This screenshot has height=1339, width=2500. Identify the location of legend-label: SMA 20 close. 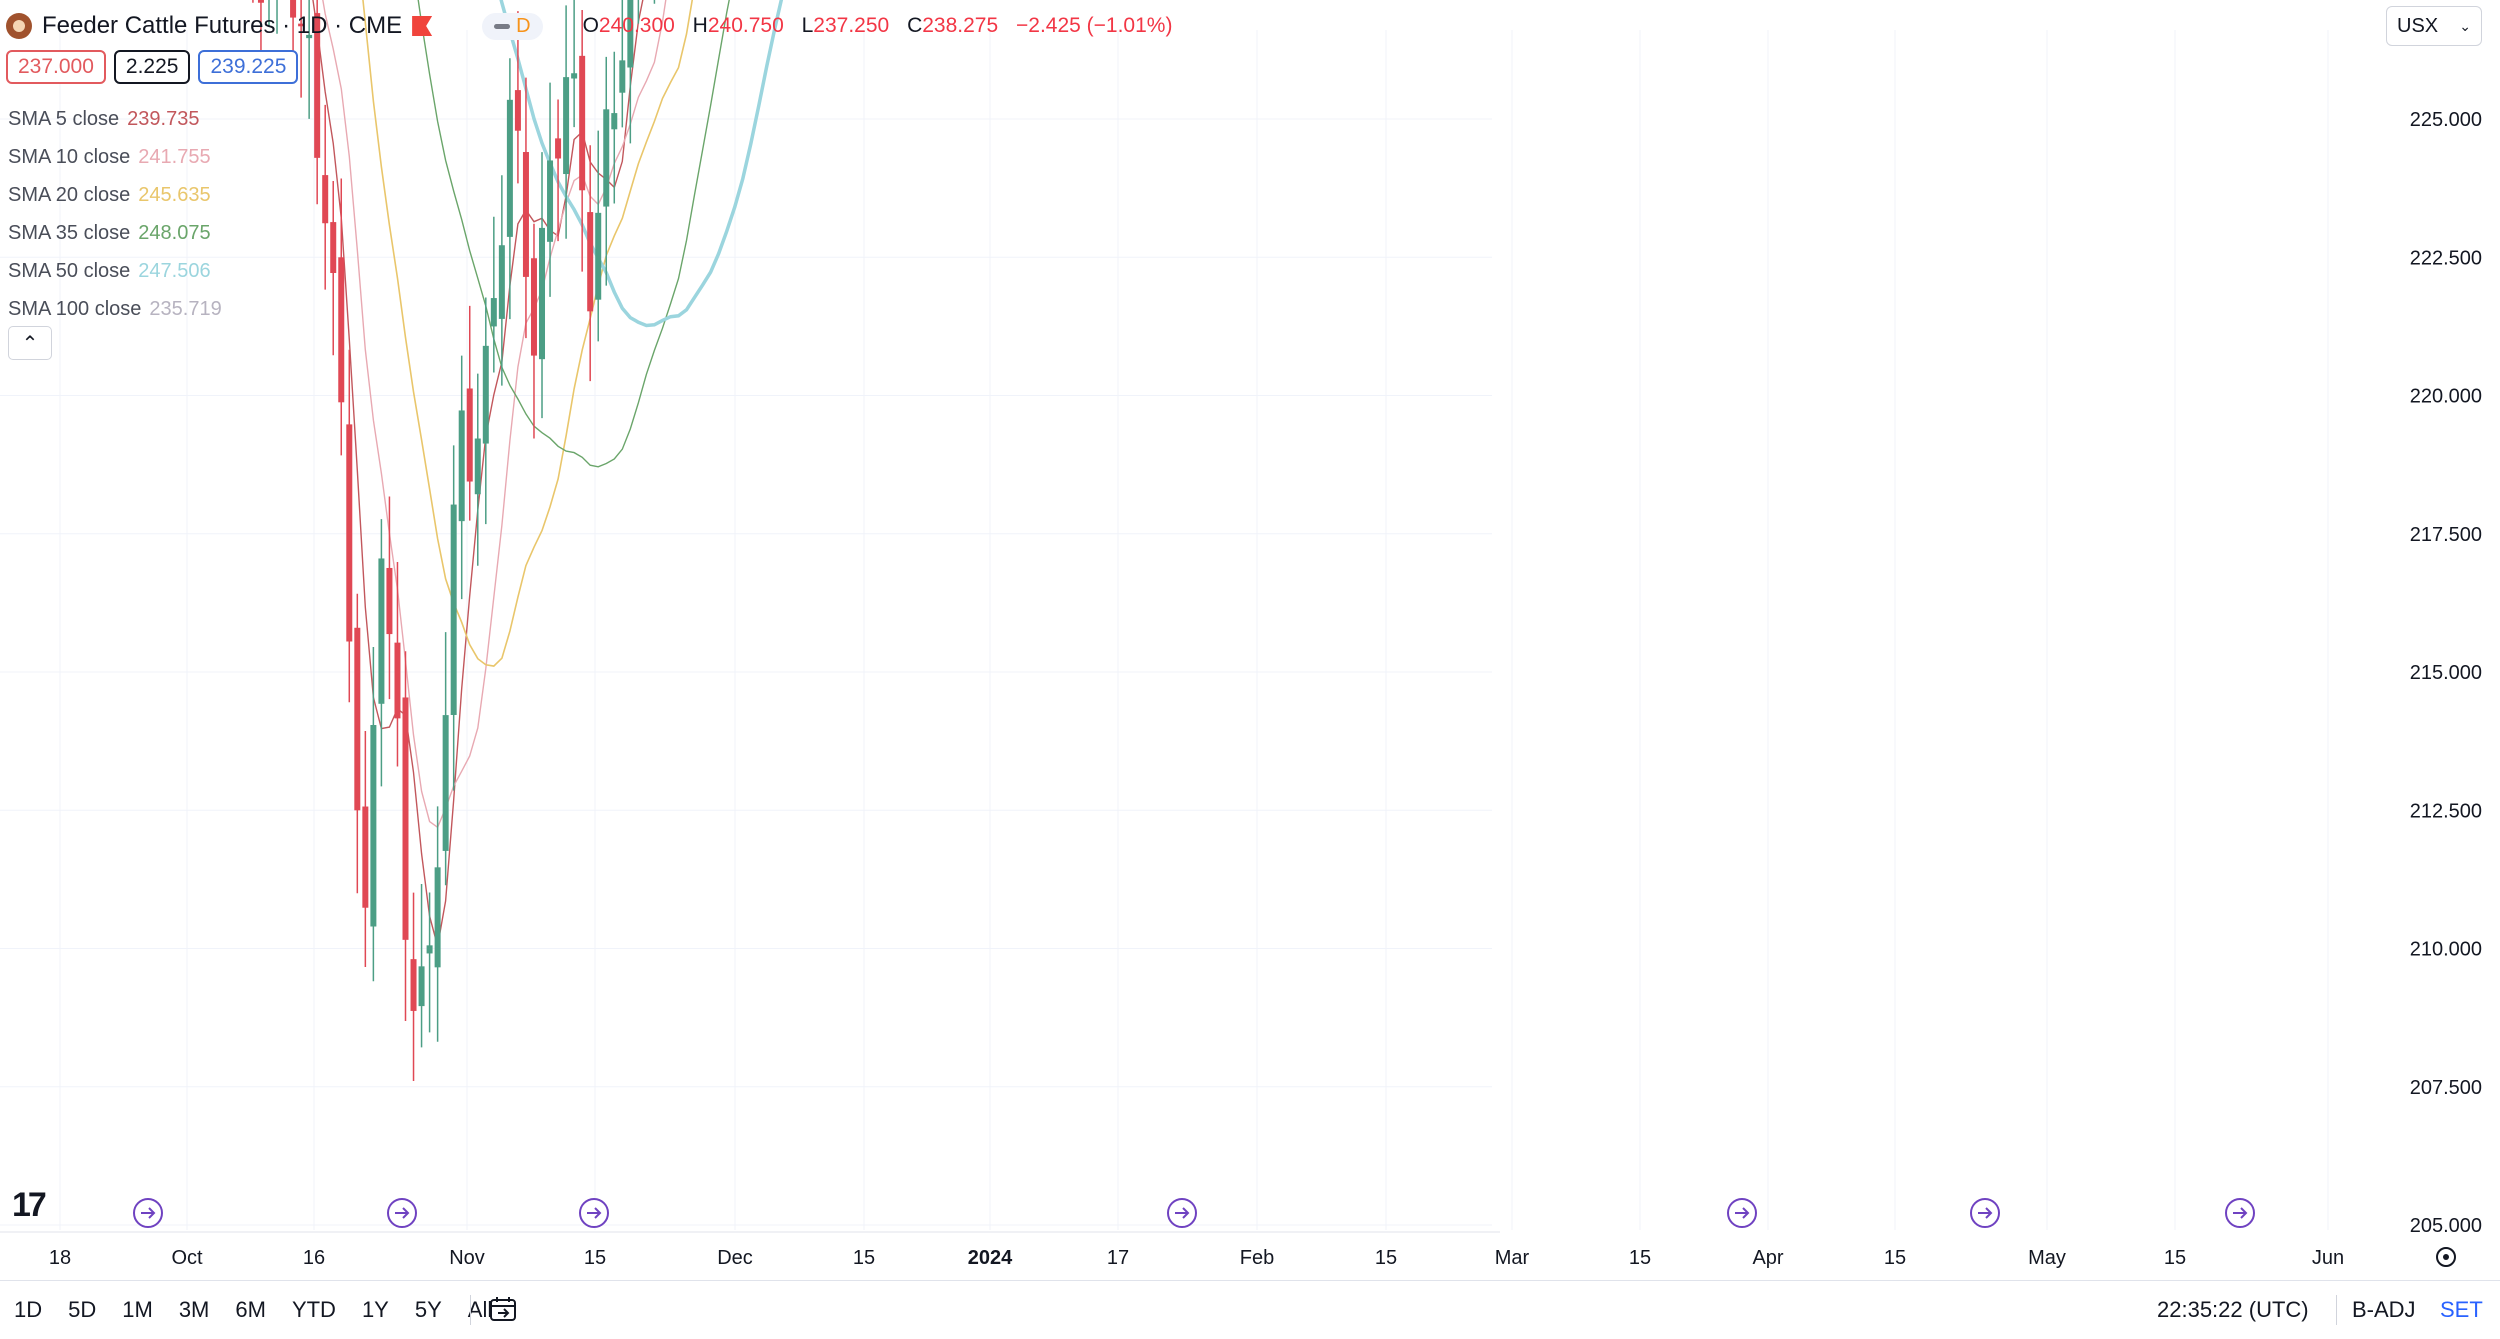
(69, 195).